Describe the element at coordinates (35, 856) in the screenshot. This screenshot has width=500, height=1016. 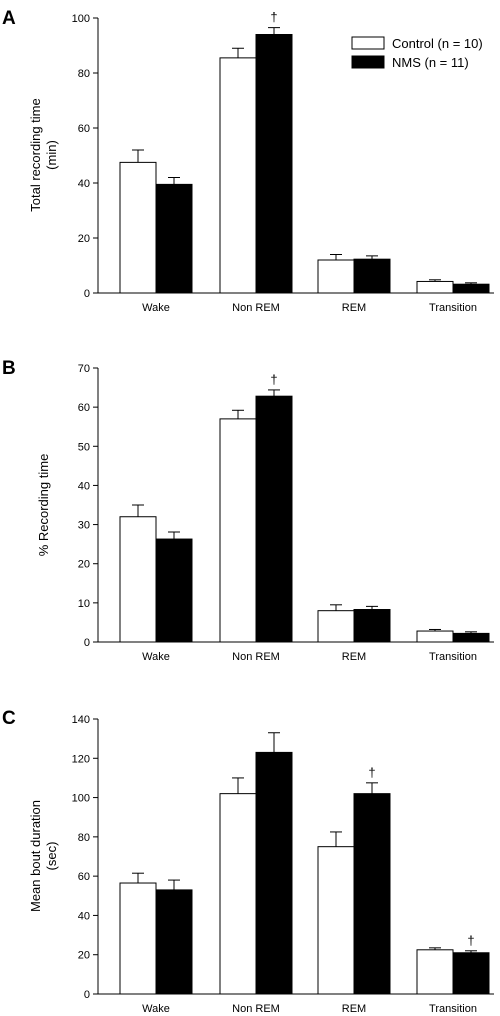
I see `y-axis-label: Mean bout duration` at that location.